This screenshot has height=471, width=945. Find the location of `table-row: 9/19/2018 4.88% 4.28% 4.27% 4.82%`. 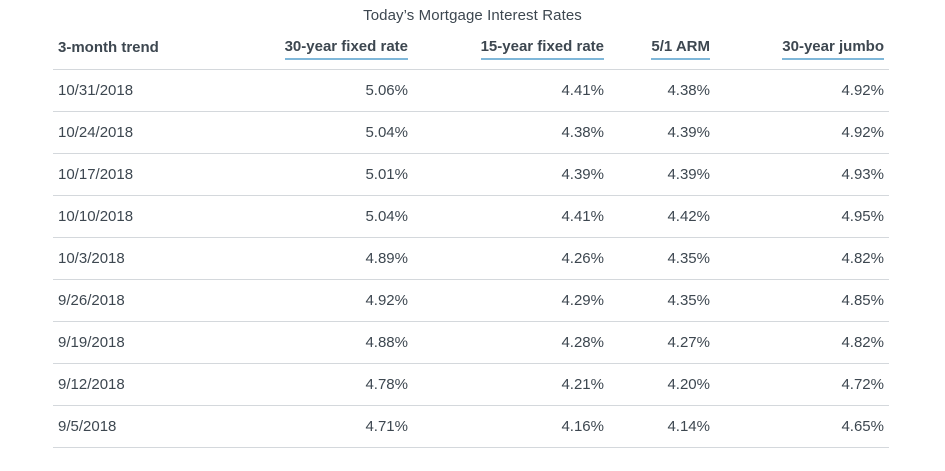

table-row: 9/19/2018 4.88% 4.28% 4.27% 4.82% is located at coordinates (471, 342).